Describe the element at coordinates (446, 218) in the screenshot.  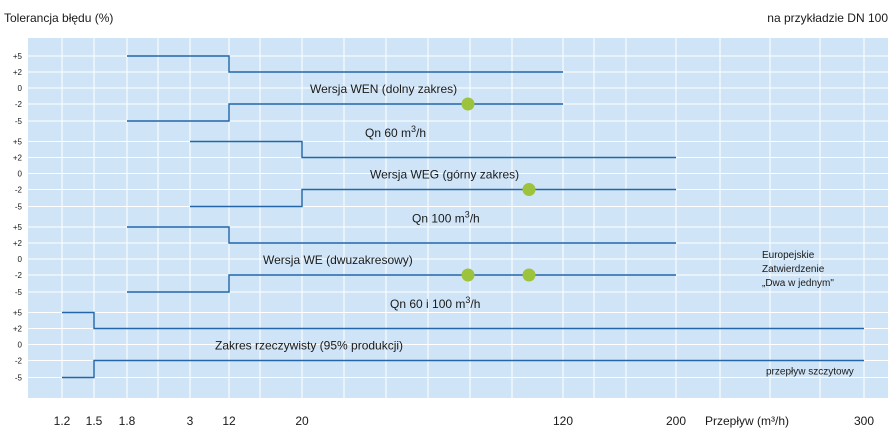
I see `band-caption: Qn 100 m3/h` at that location.